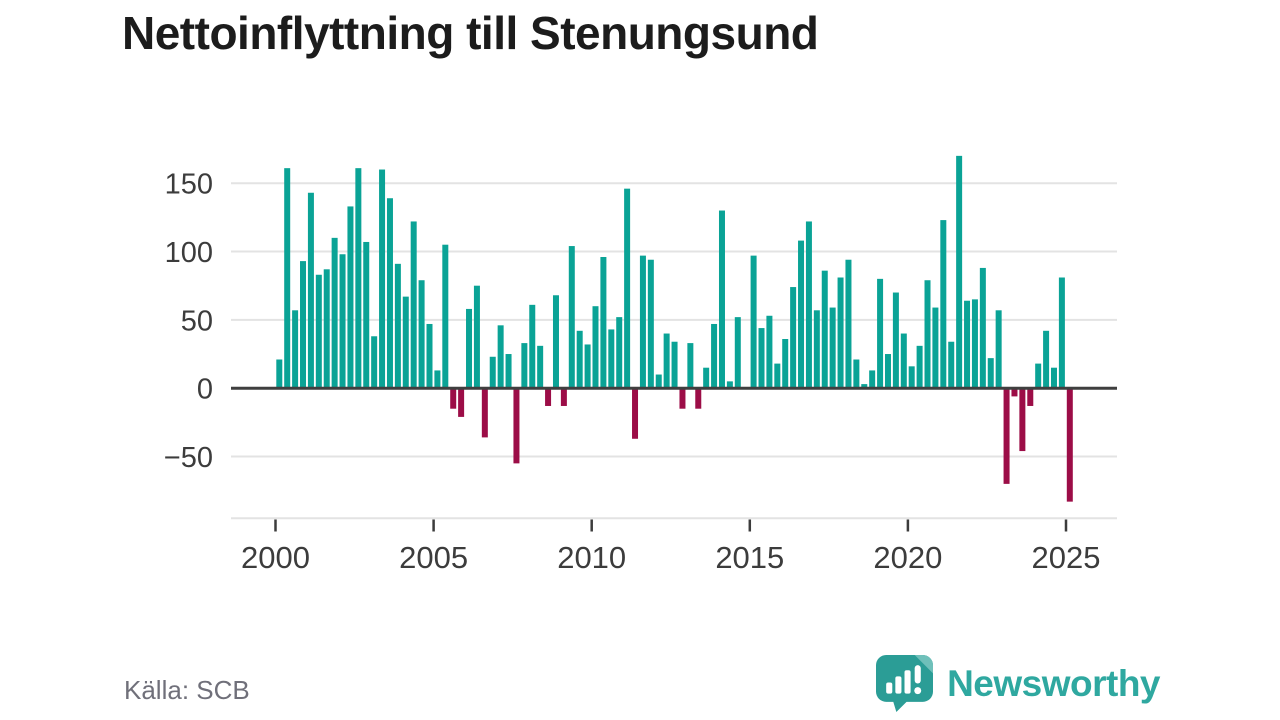 The image size is (1280, 720). What do you see at coordinates (303, 325) in the screenshot?
I see `bar-q3` at bounding box center [303, 325].